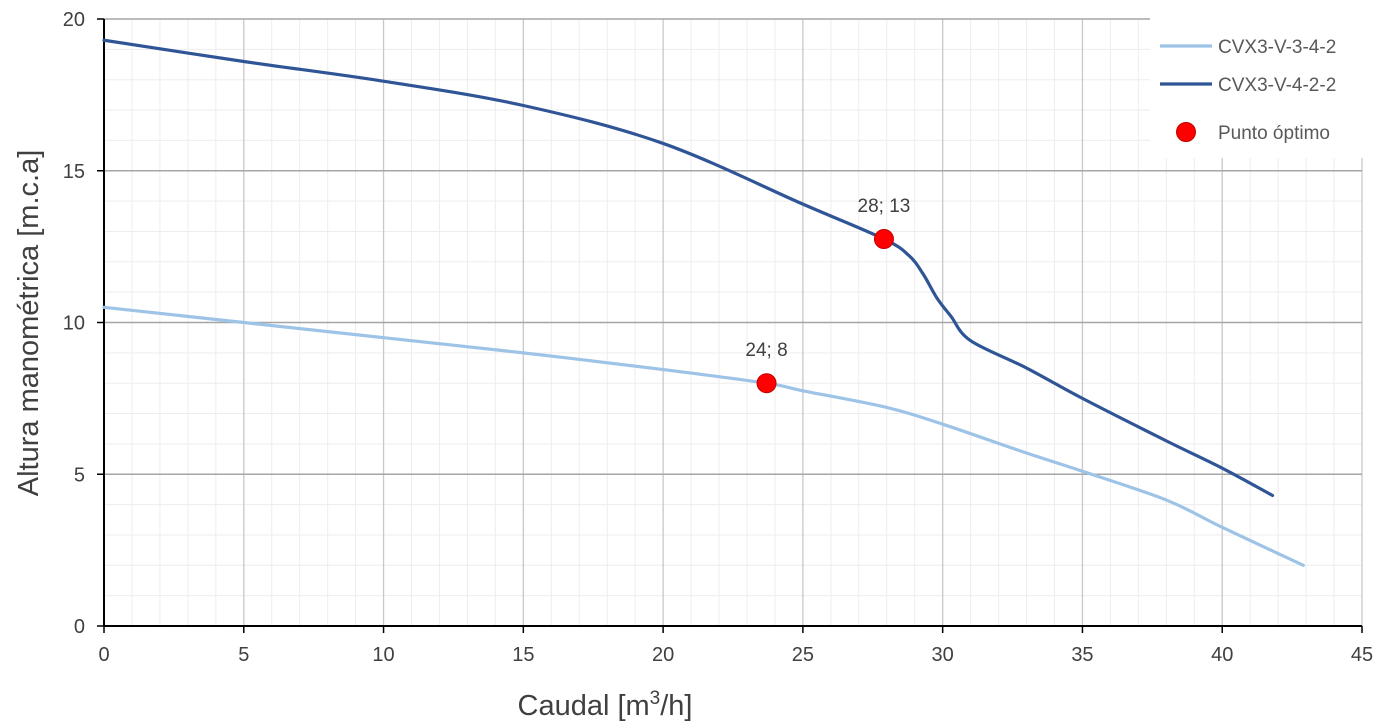 Image resolution: width=1399 pixels, height=727 pixels. What do you see at coordinates (74, 172) in the screenshot?
I see `y-tick-label: 15` at bounding box center [74, 172].